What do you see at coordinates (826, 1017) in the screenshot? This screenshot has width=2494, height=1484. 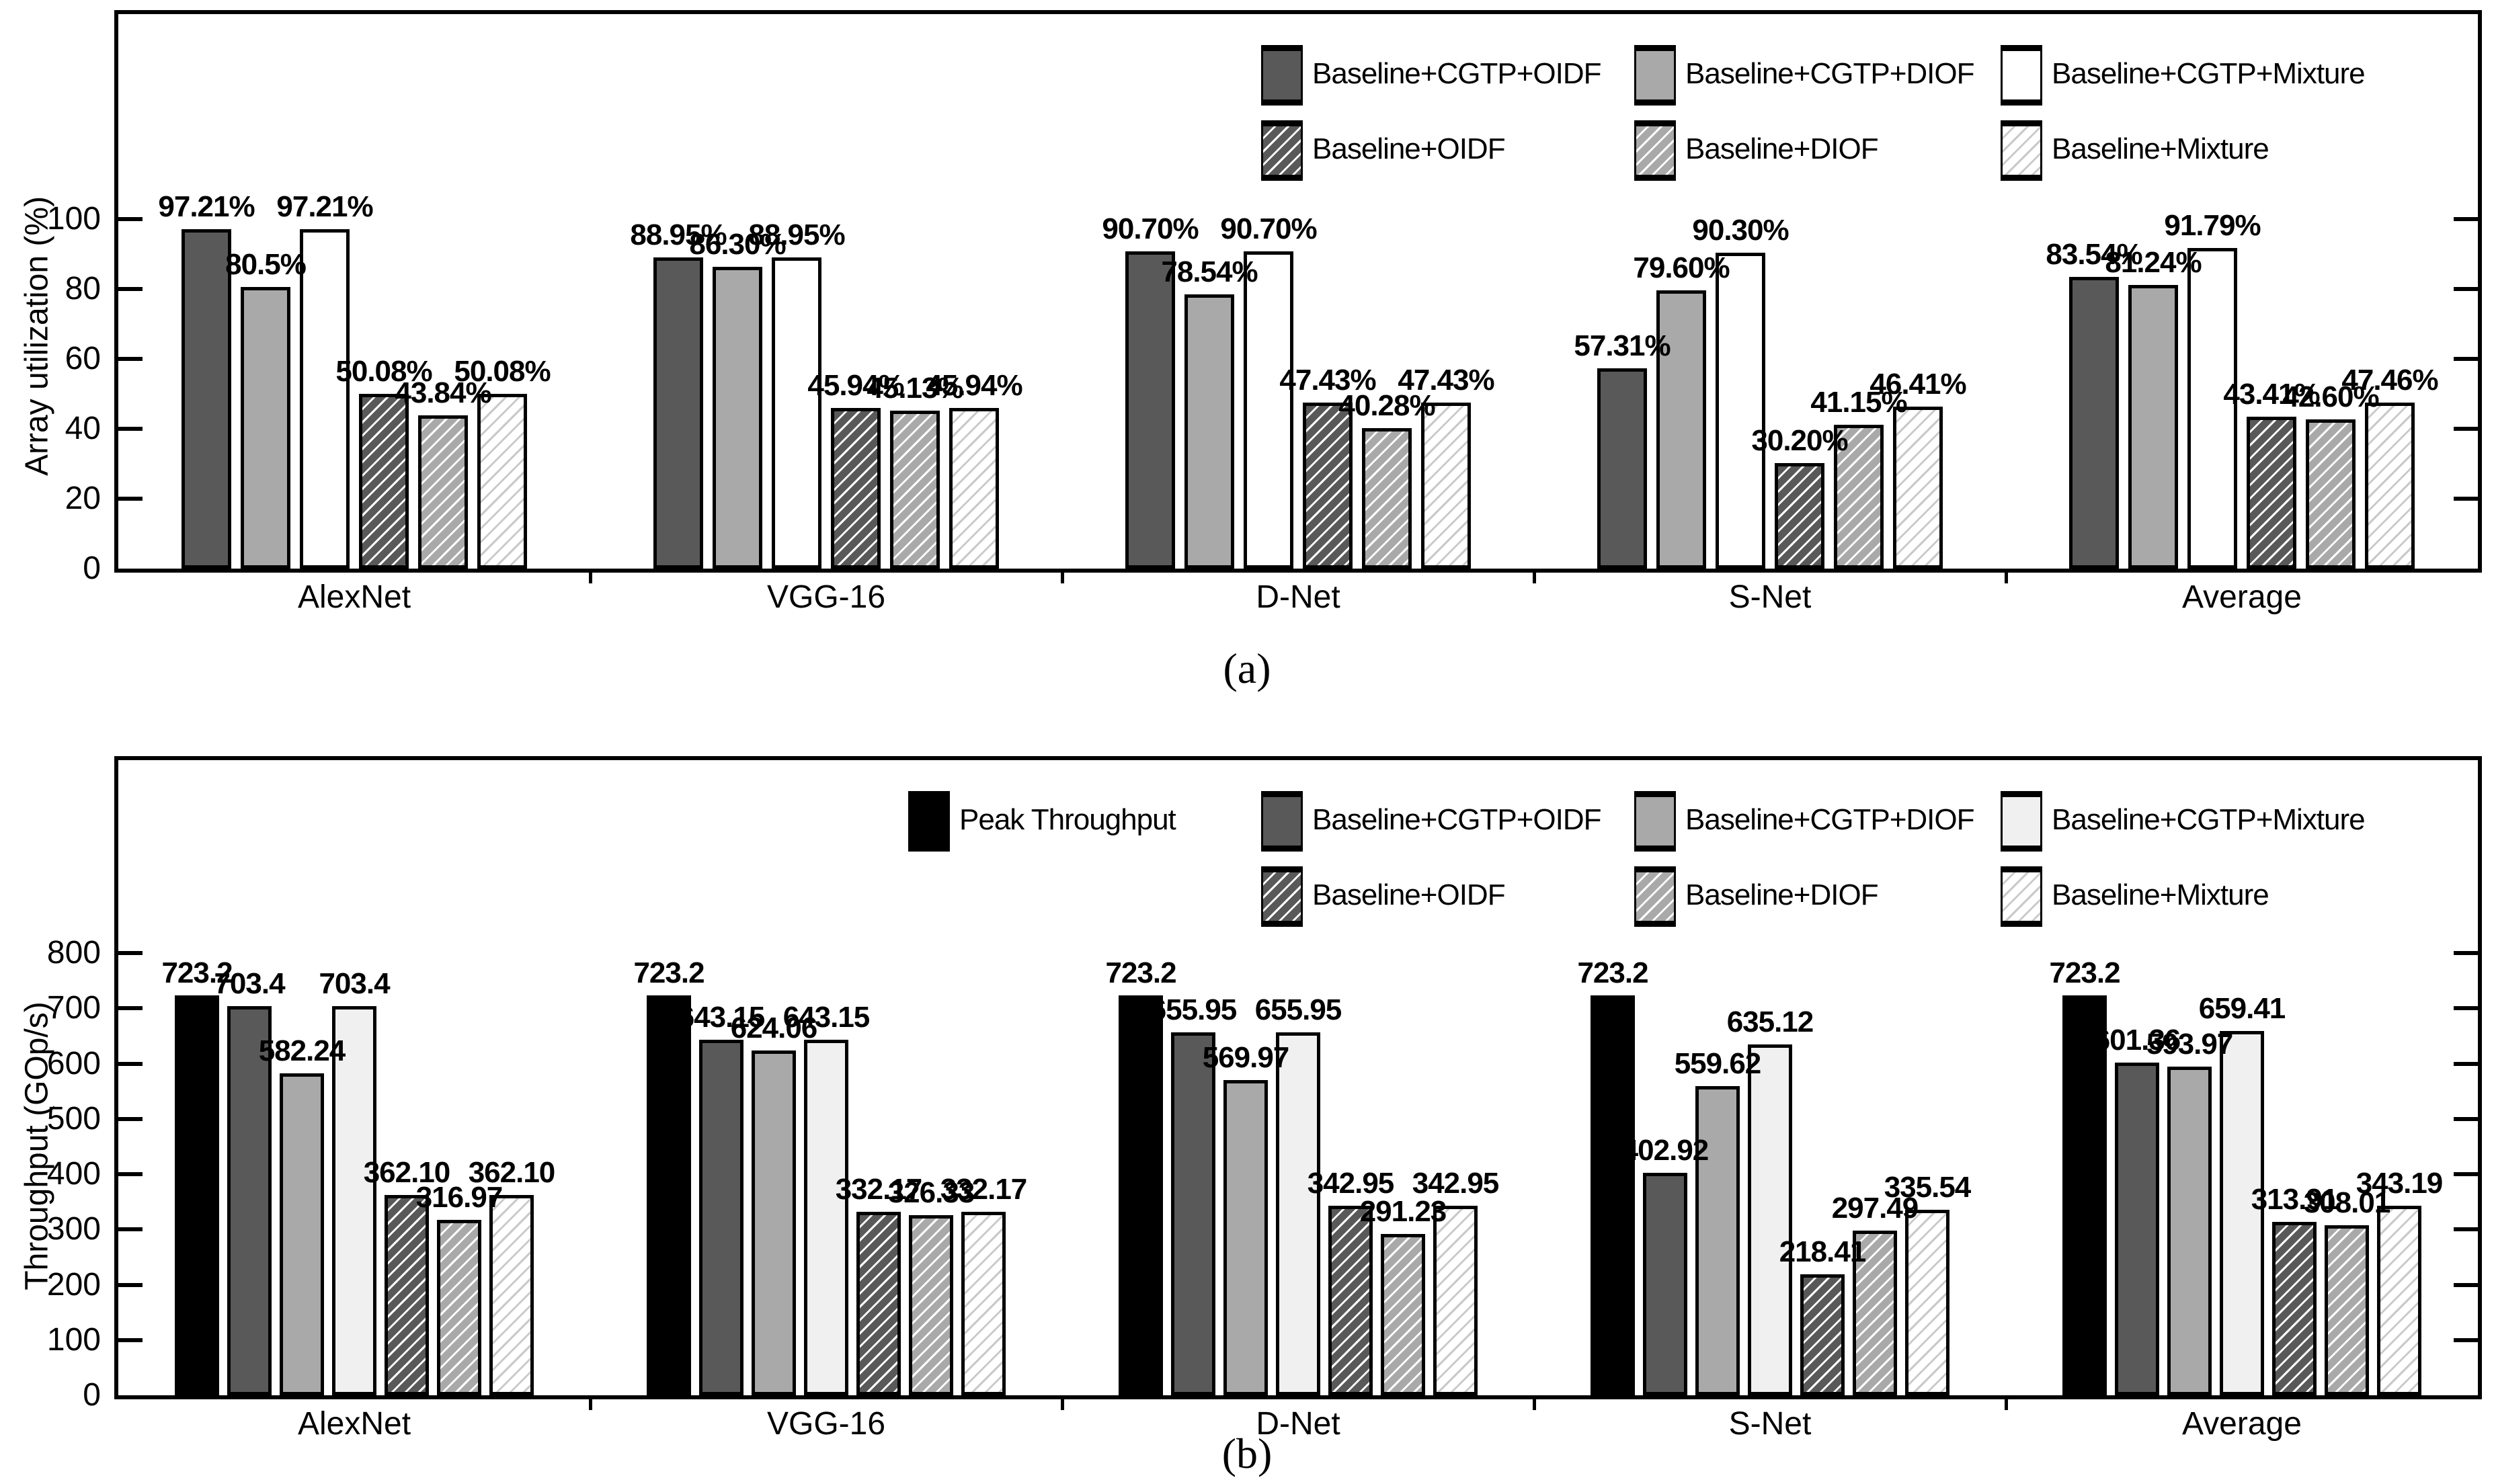 I see `bar-value-label: 643.15` at bounding box center [826, 1017].